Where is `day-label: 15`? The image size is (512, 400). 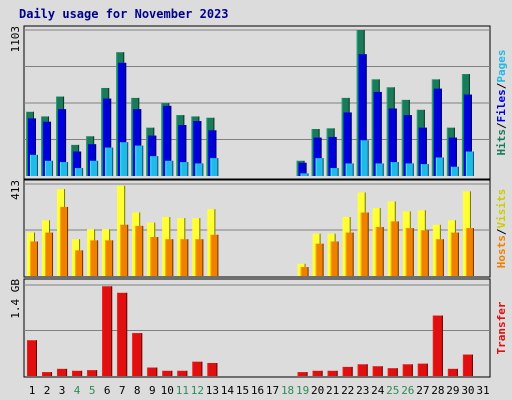
day-label: 15 is located at coordinates (242, 390).